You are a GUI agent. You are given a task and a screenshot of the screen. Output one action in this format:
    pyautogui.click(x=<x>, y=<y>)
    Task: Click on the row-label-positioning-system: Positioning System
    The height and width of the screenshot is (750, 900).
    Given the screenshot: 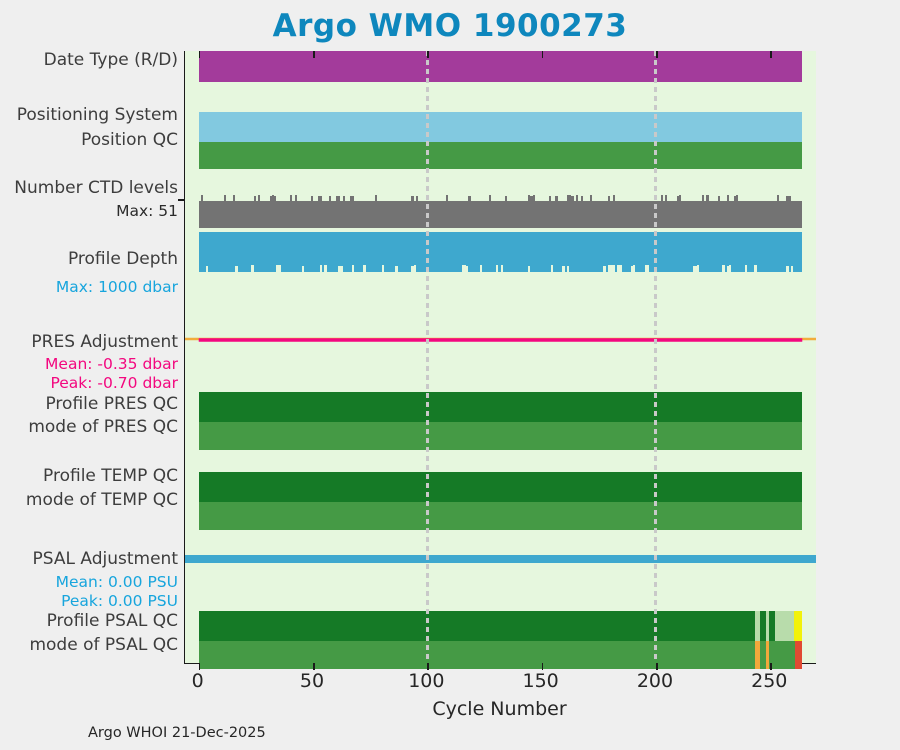 What is the action you would take?
    pyautogui.click(x=97, y=115)
    